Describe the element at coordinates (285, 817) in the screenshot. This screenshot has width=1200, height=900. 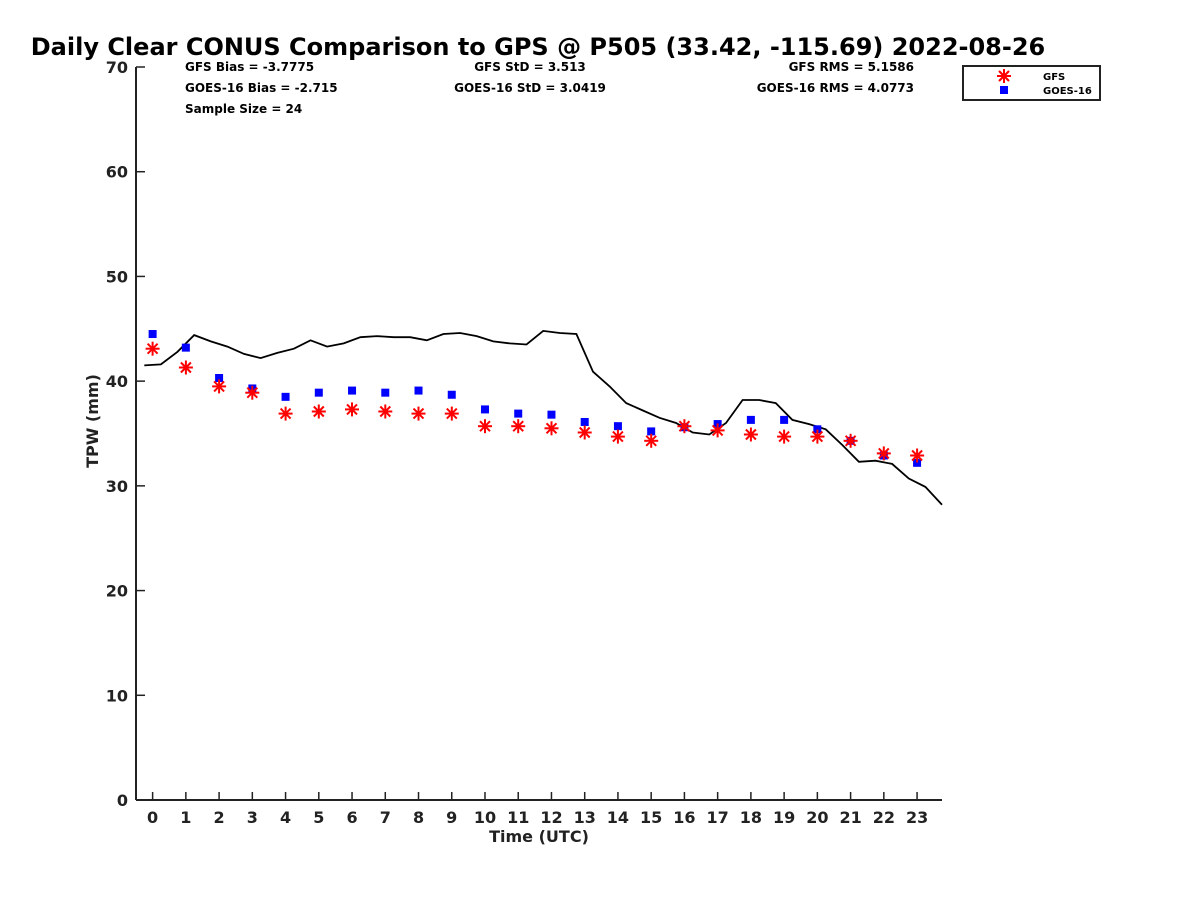
I see `x-tick-label: 4` at that location.